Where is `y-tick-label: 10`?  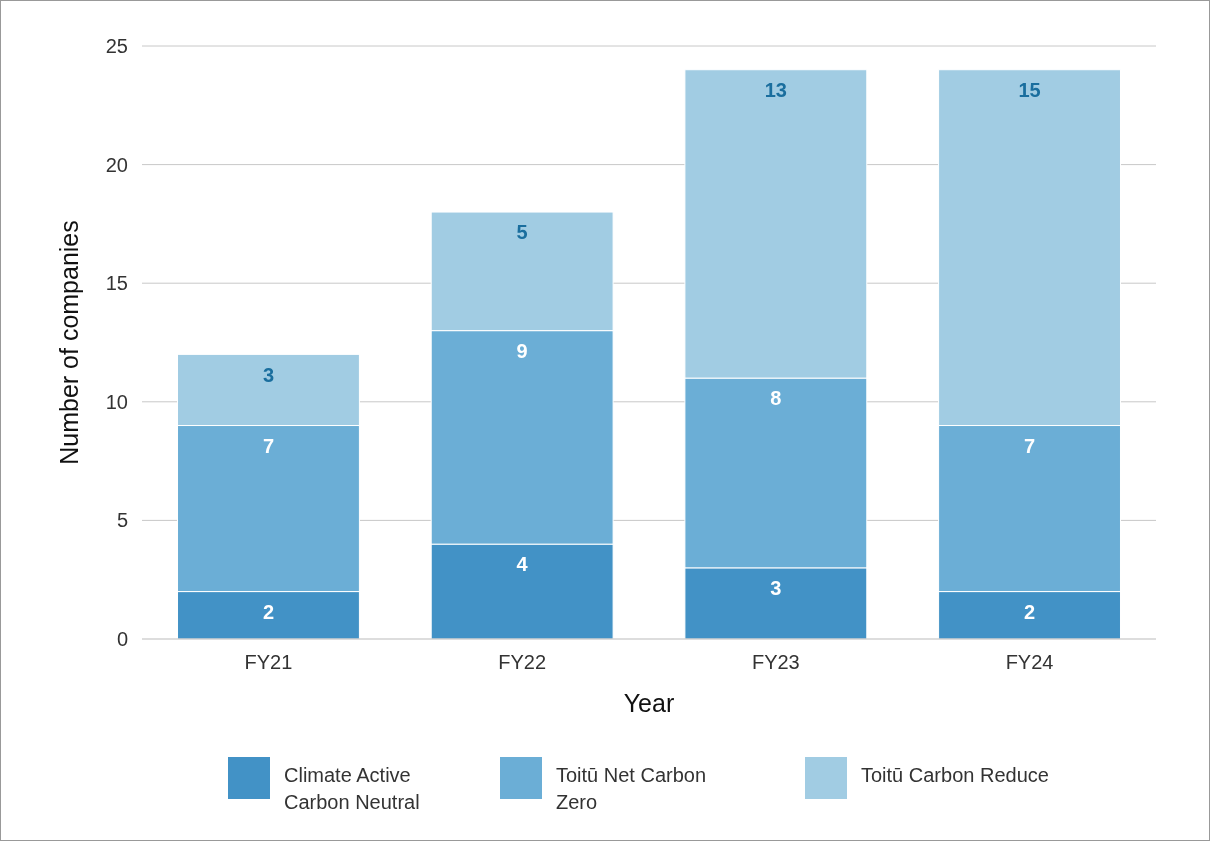
y-tick-label: 10 is located at coordinates (116, 401).